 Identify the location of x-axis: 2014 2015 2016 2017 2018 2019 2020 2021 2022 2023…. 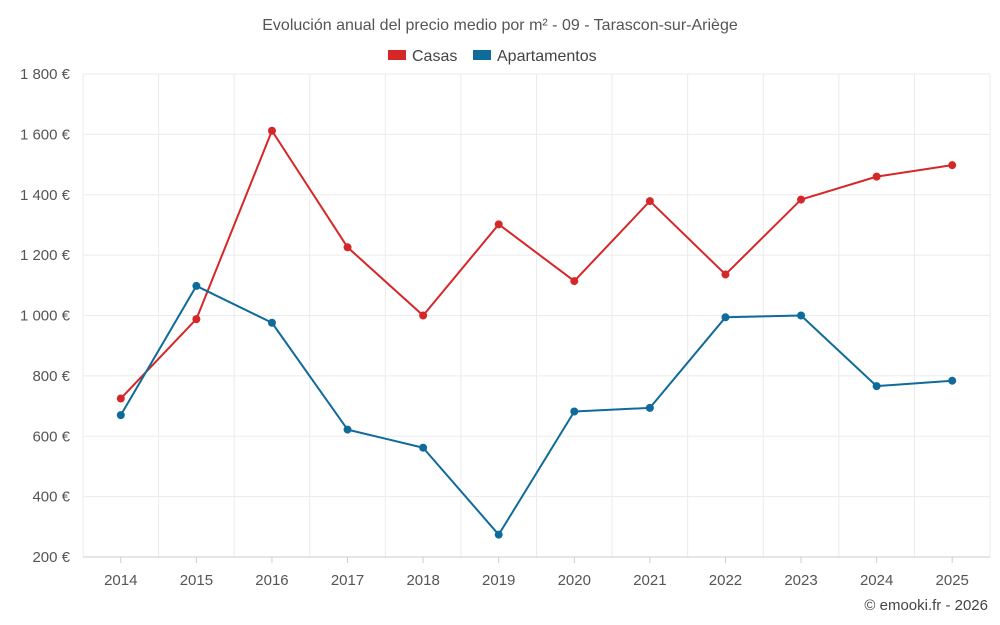
(536, 572).